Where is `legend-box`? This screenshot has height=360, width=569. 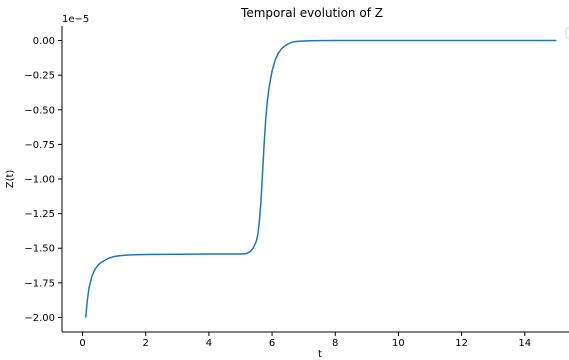 legend-box is located at coordinates (567, 33).